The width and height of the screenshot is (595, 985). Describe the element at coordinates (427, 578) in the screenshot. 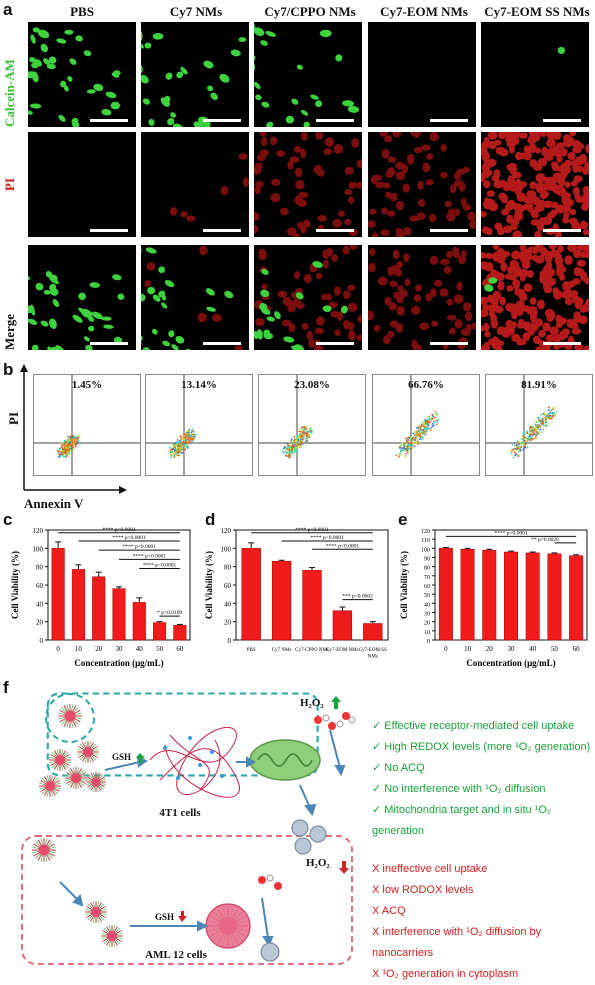

I see `y-tick-label: 70` at that location.